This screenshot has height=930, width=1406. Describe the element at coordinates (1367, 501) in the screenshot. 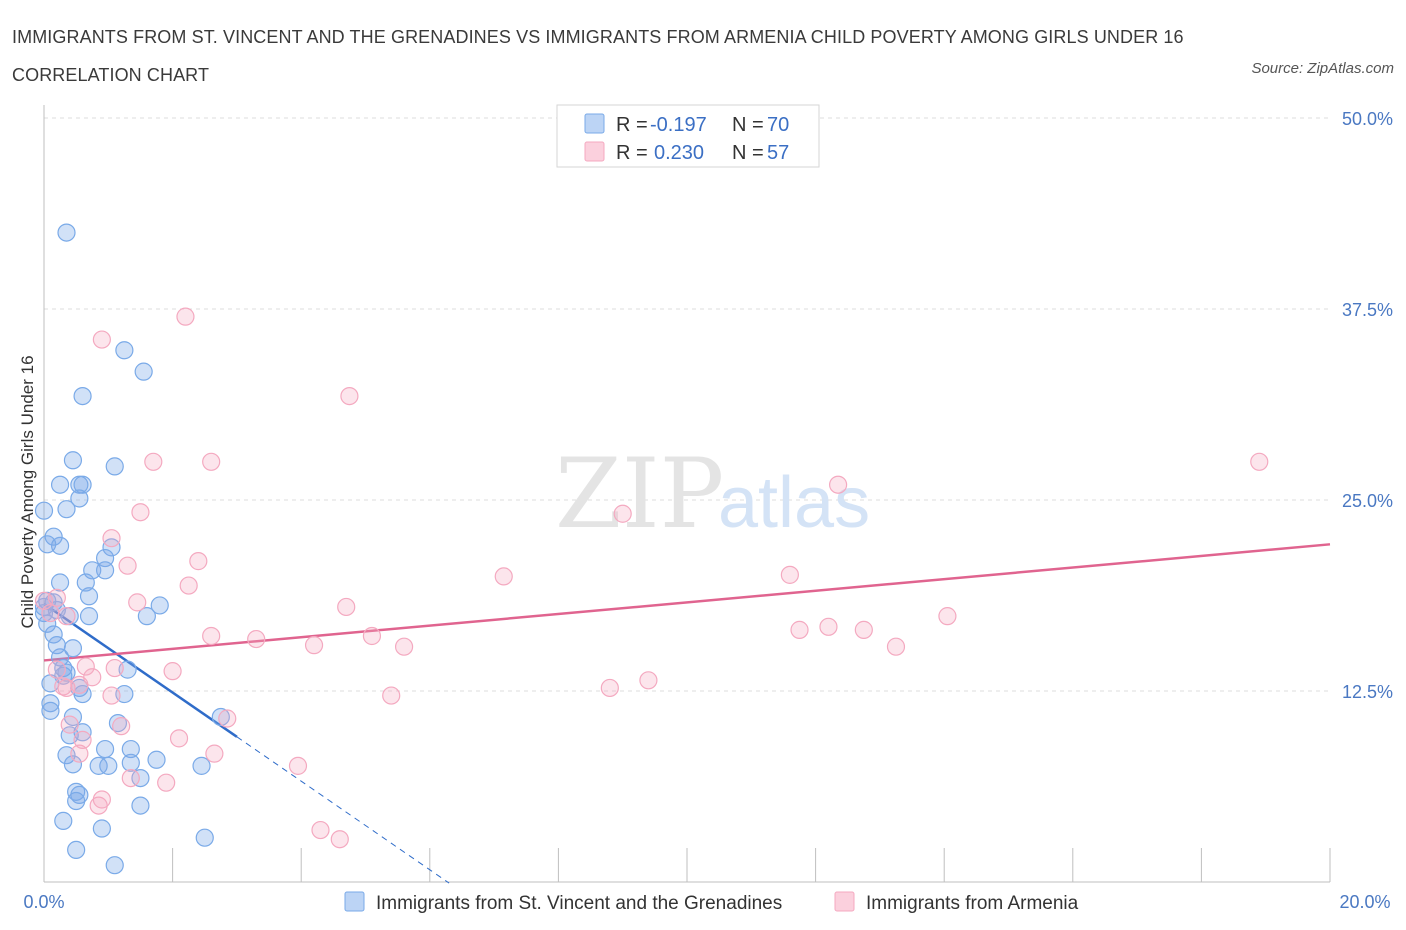

I see `y-tick-label: 25.0%` at that location.